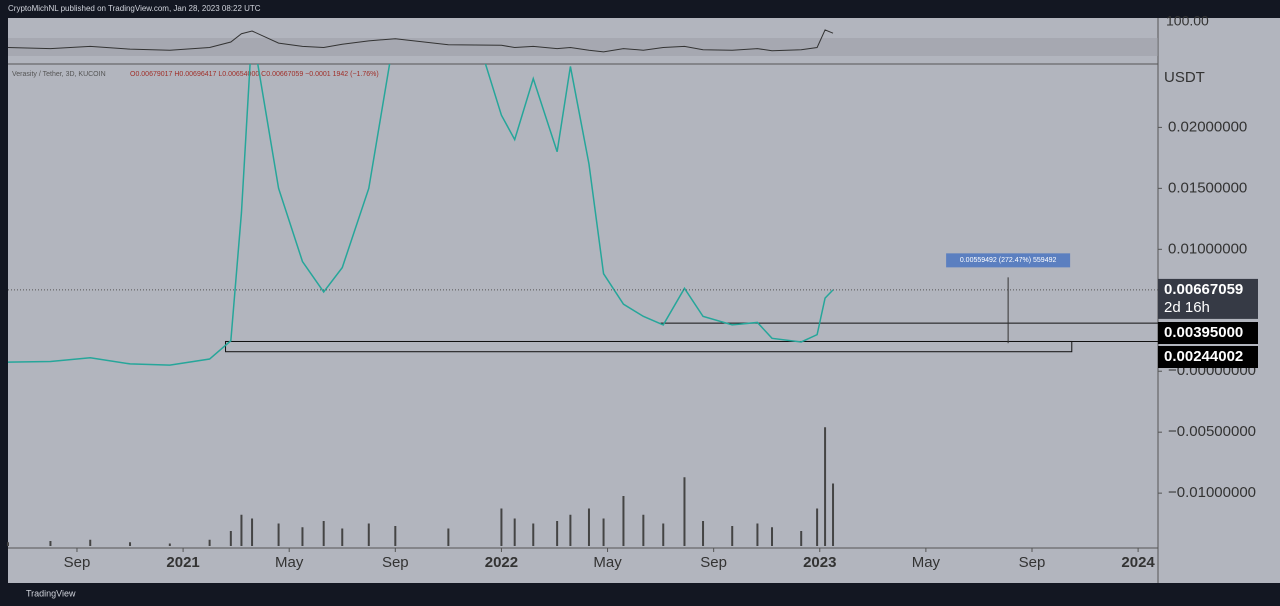 The height and width of the screenshot is (606, 1280). What do you see at coordinates (1212, 492) in the screenshot?
I see `y-tick-label: −0.01000000` at bounding box center [1212, 492].